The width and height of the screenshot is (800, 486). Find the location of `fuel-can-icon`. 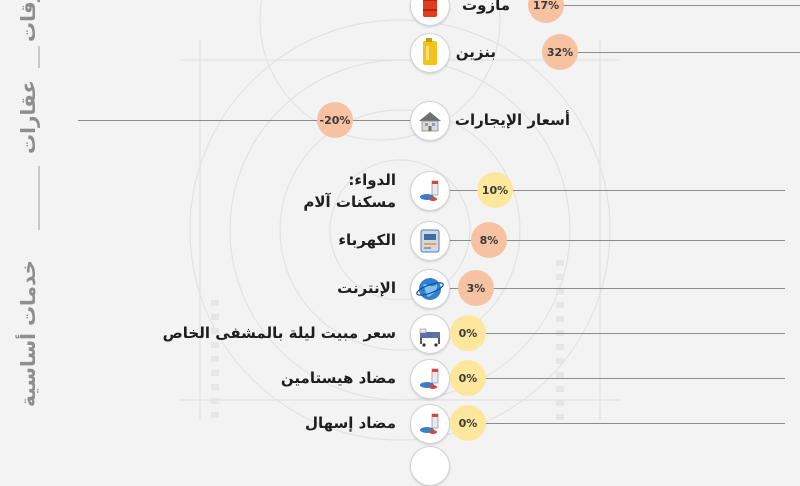

fuel-can-icon is located at coordinates (430, 53).